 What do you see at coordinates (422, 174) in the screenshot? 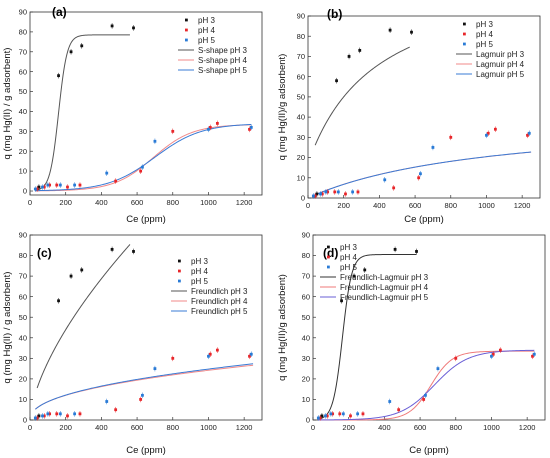
I see `model-curve-ph5` at bounding box center [422, 174].